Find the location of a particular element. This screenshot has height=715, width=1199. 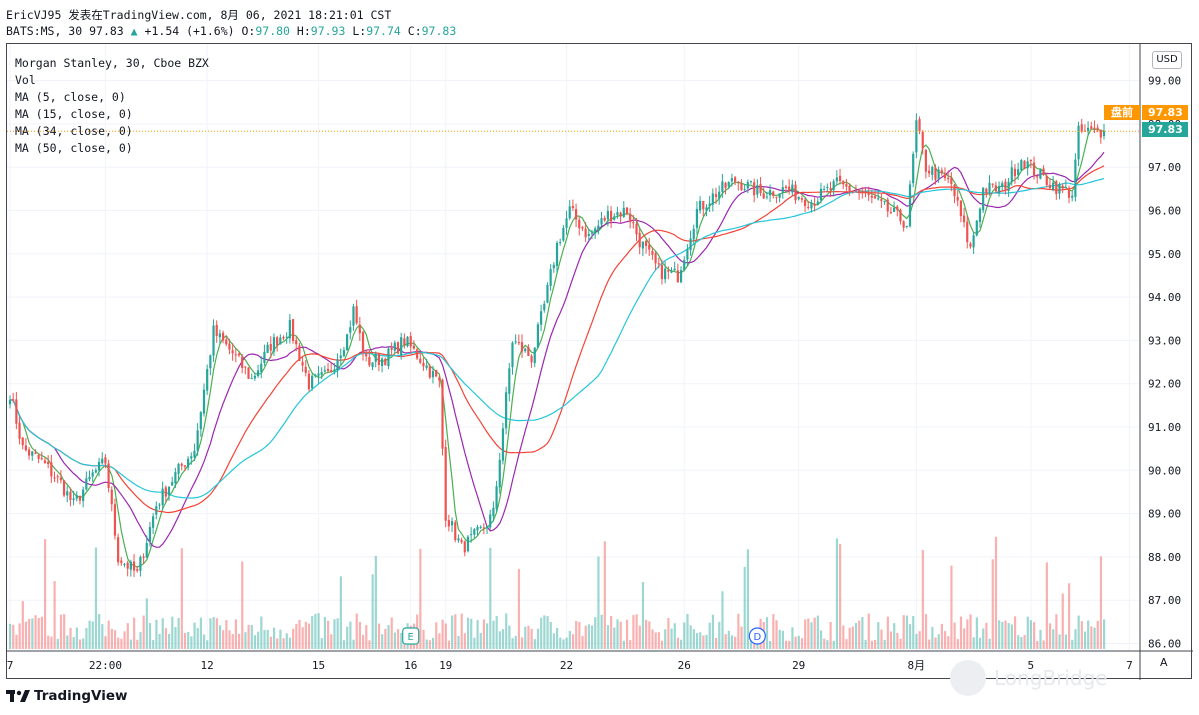

y-tick-label: 87.00 is located at coordinates (1164, 600).